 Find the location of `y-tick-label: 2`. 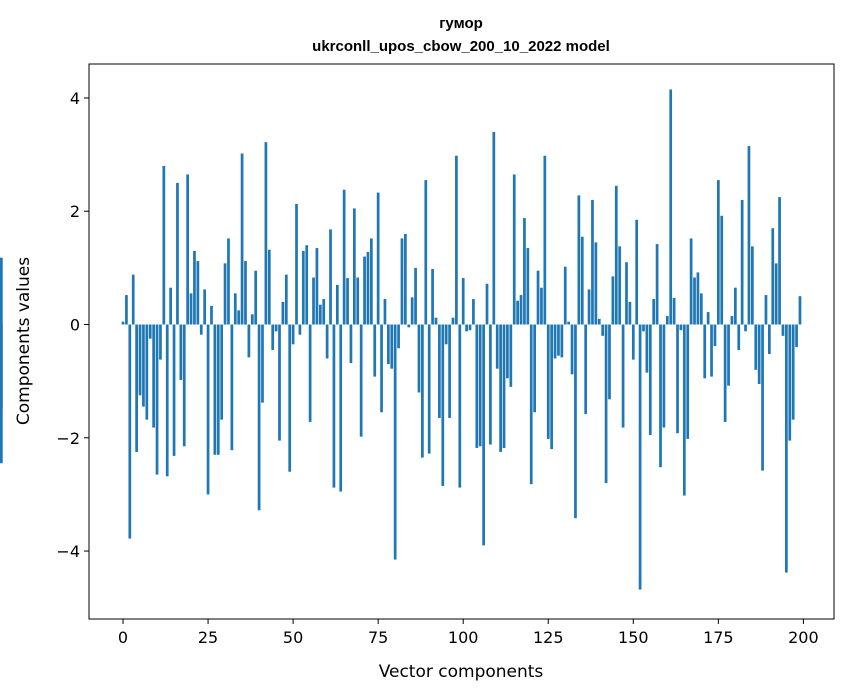

y-tick-label: 2 is located at coordinates (75, 211).